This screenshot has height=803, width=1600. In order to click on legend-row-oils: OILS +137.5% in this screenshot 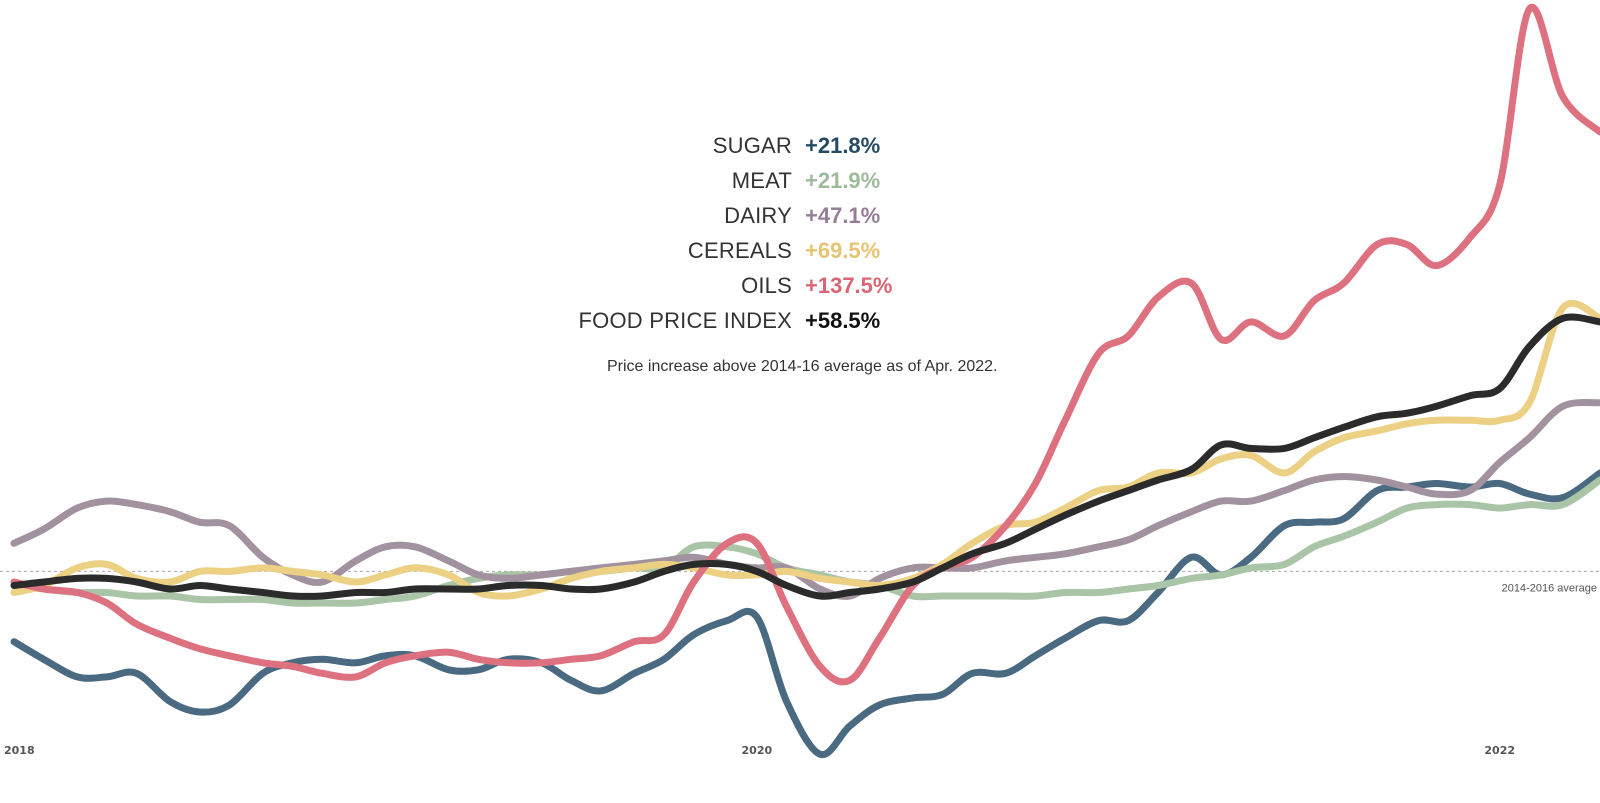, I will do `click(790, 290)`.